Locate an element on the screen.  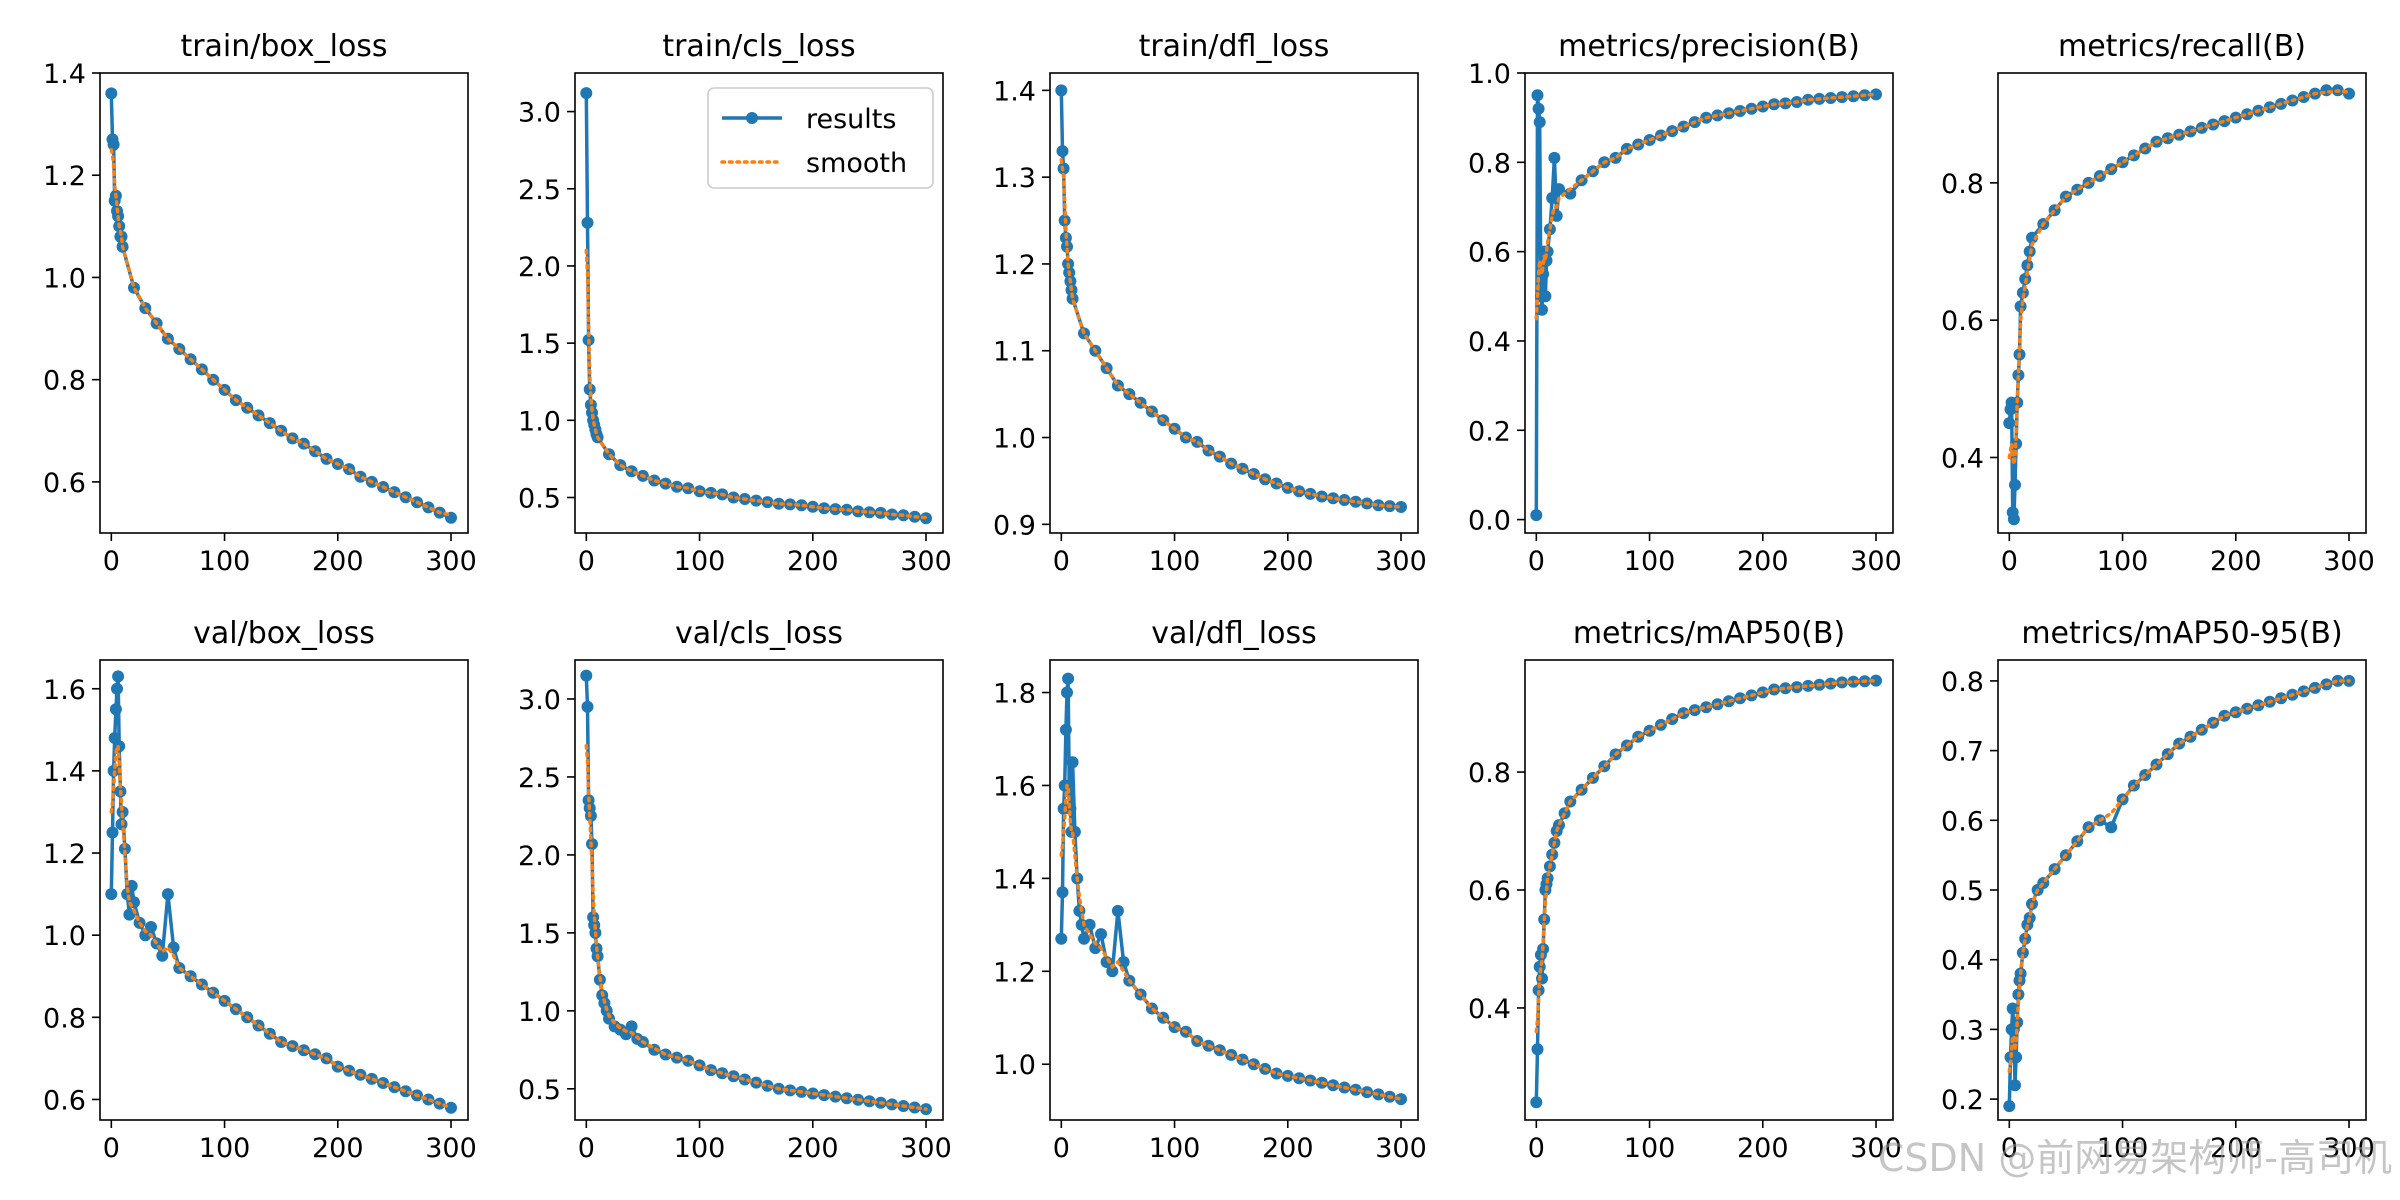
subplot-val-dfl-loss: val/dfl_loss 0 100 200 300 1.0 1.2 1.4 1.6 1.8 is located at coordinates (1210, 890).